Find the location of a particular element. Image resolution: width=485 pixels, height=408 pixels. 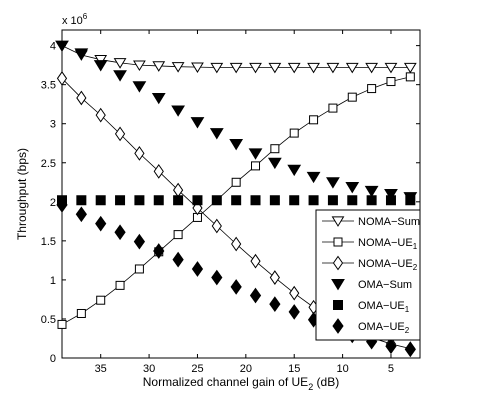

y-tick-label: 0.5 is located at coordinates (48, 320).